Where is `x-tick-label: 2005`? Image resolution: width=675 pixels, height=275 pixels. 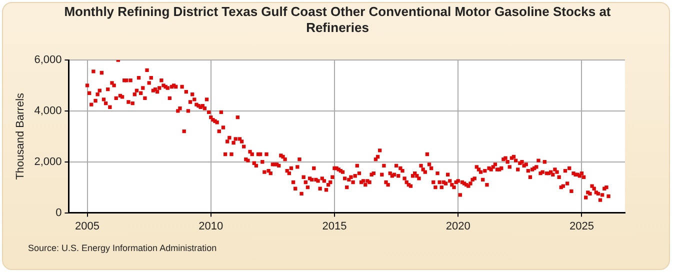
x-tick-label: 2005 is located at coordinates (87, 226).